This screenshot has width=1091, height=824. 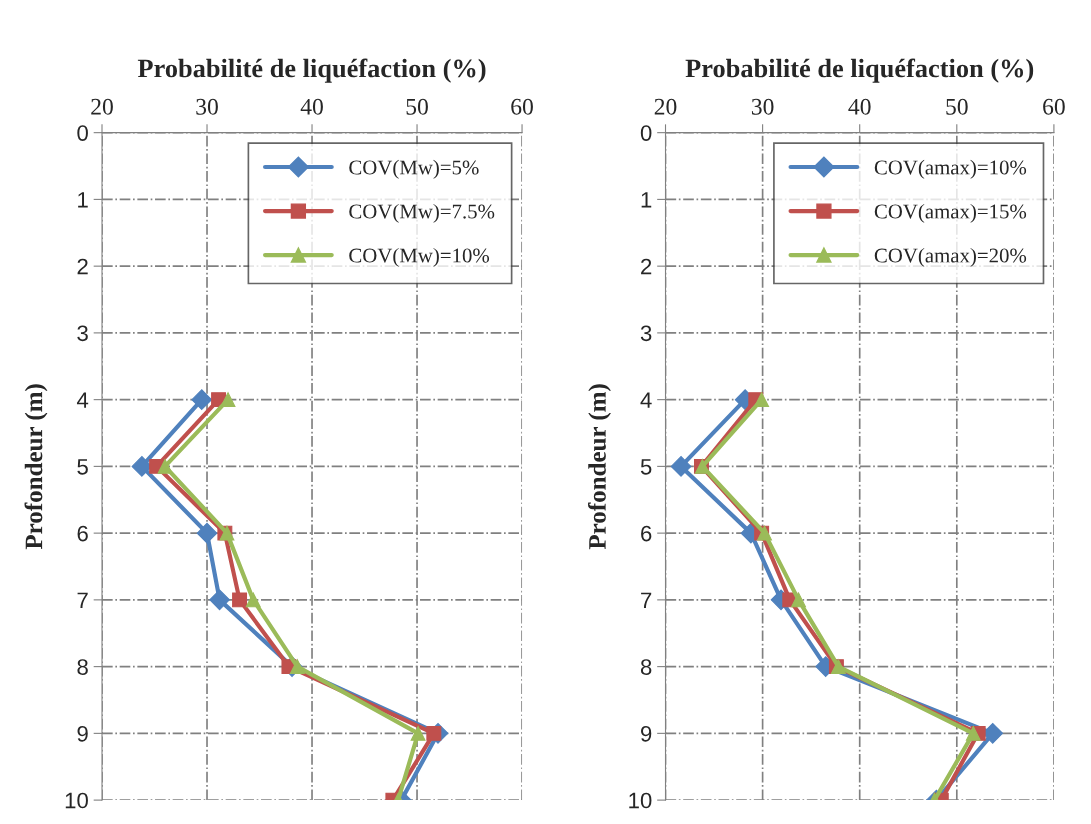 I want to click on legend-label: COV(Mw)=10%, so click(x=419, y=257).